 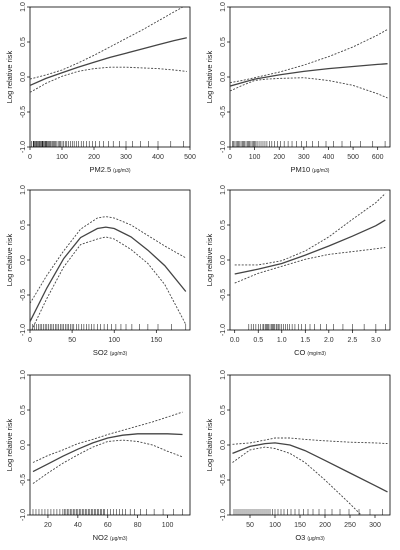 I want to click on x-axis-label: SO2, so click(x=100, y=352).